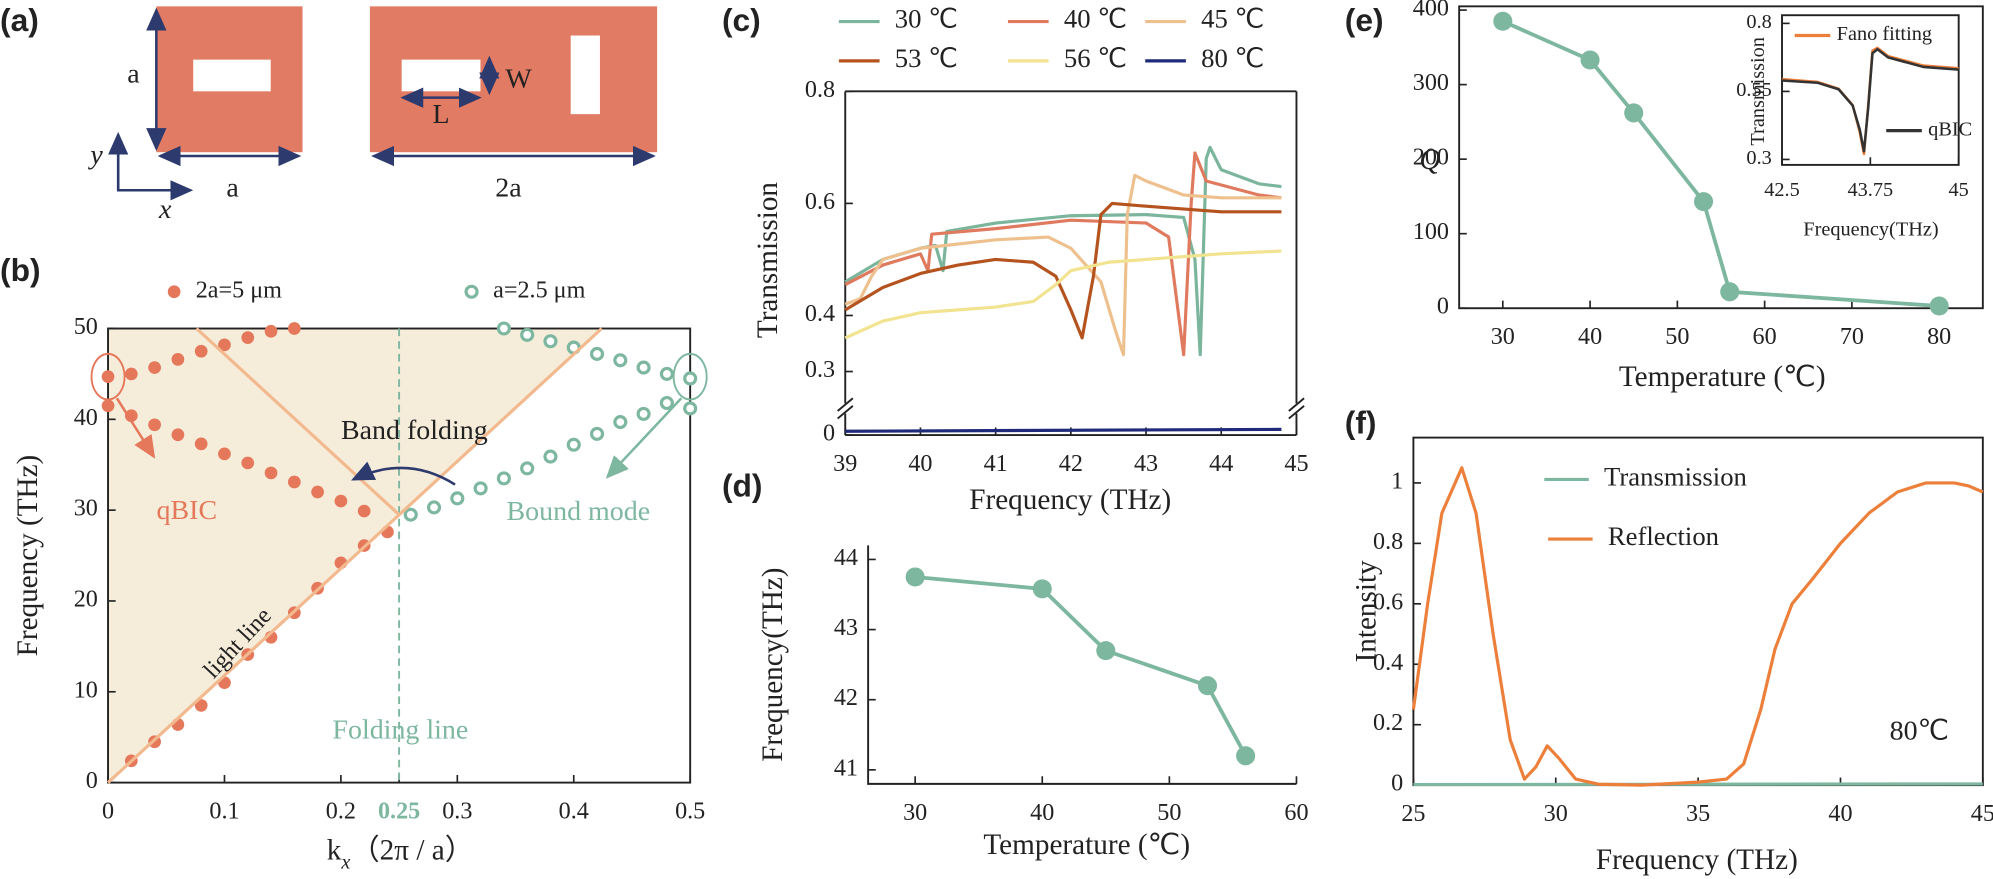 This screenshot has height=879, width=1993. I want to click on dimension-label: a, so click(232, 188).